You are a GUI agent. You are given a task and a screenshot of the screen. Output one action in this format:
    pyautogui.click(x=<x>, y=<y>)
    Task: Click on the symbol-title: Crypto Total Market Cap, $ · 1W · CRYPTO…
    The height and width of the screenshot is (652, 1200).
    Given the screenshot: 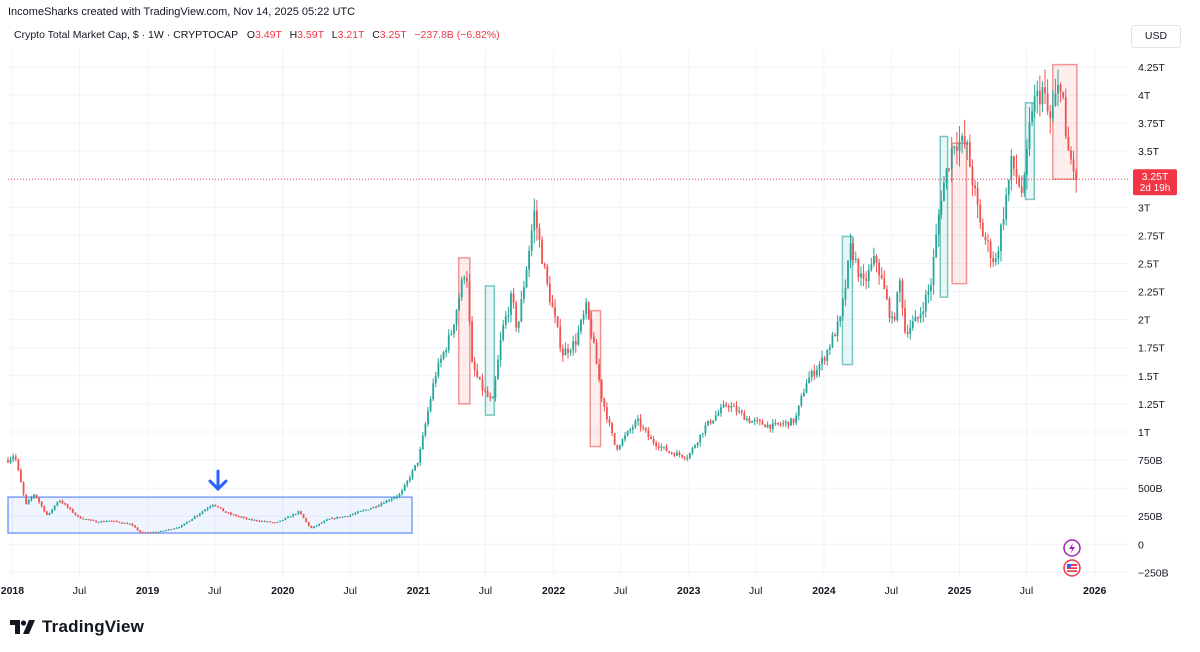 What is the action you would take?
    pyautogui.click(x=126, y=35)
    